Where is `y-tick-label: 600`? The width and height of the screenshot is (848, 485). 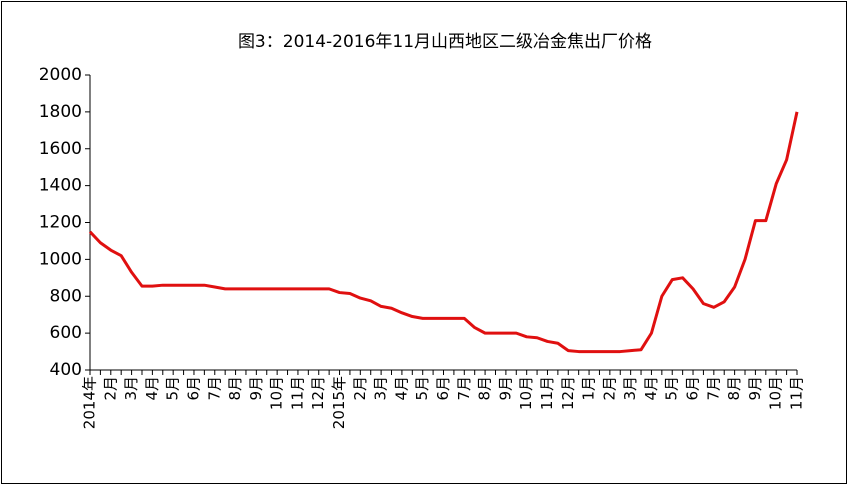 y-tick-label: 600 is located at coordinates (66, 333).